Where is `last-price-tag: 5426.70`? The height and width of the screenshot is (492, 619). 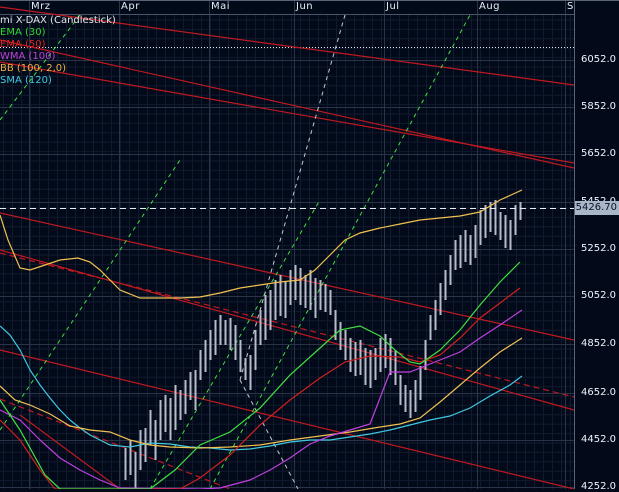 last-price-tag: 5426.70 is located at coordinates (597, 208).